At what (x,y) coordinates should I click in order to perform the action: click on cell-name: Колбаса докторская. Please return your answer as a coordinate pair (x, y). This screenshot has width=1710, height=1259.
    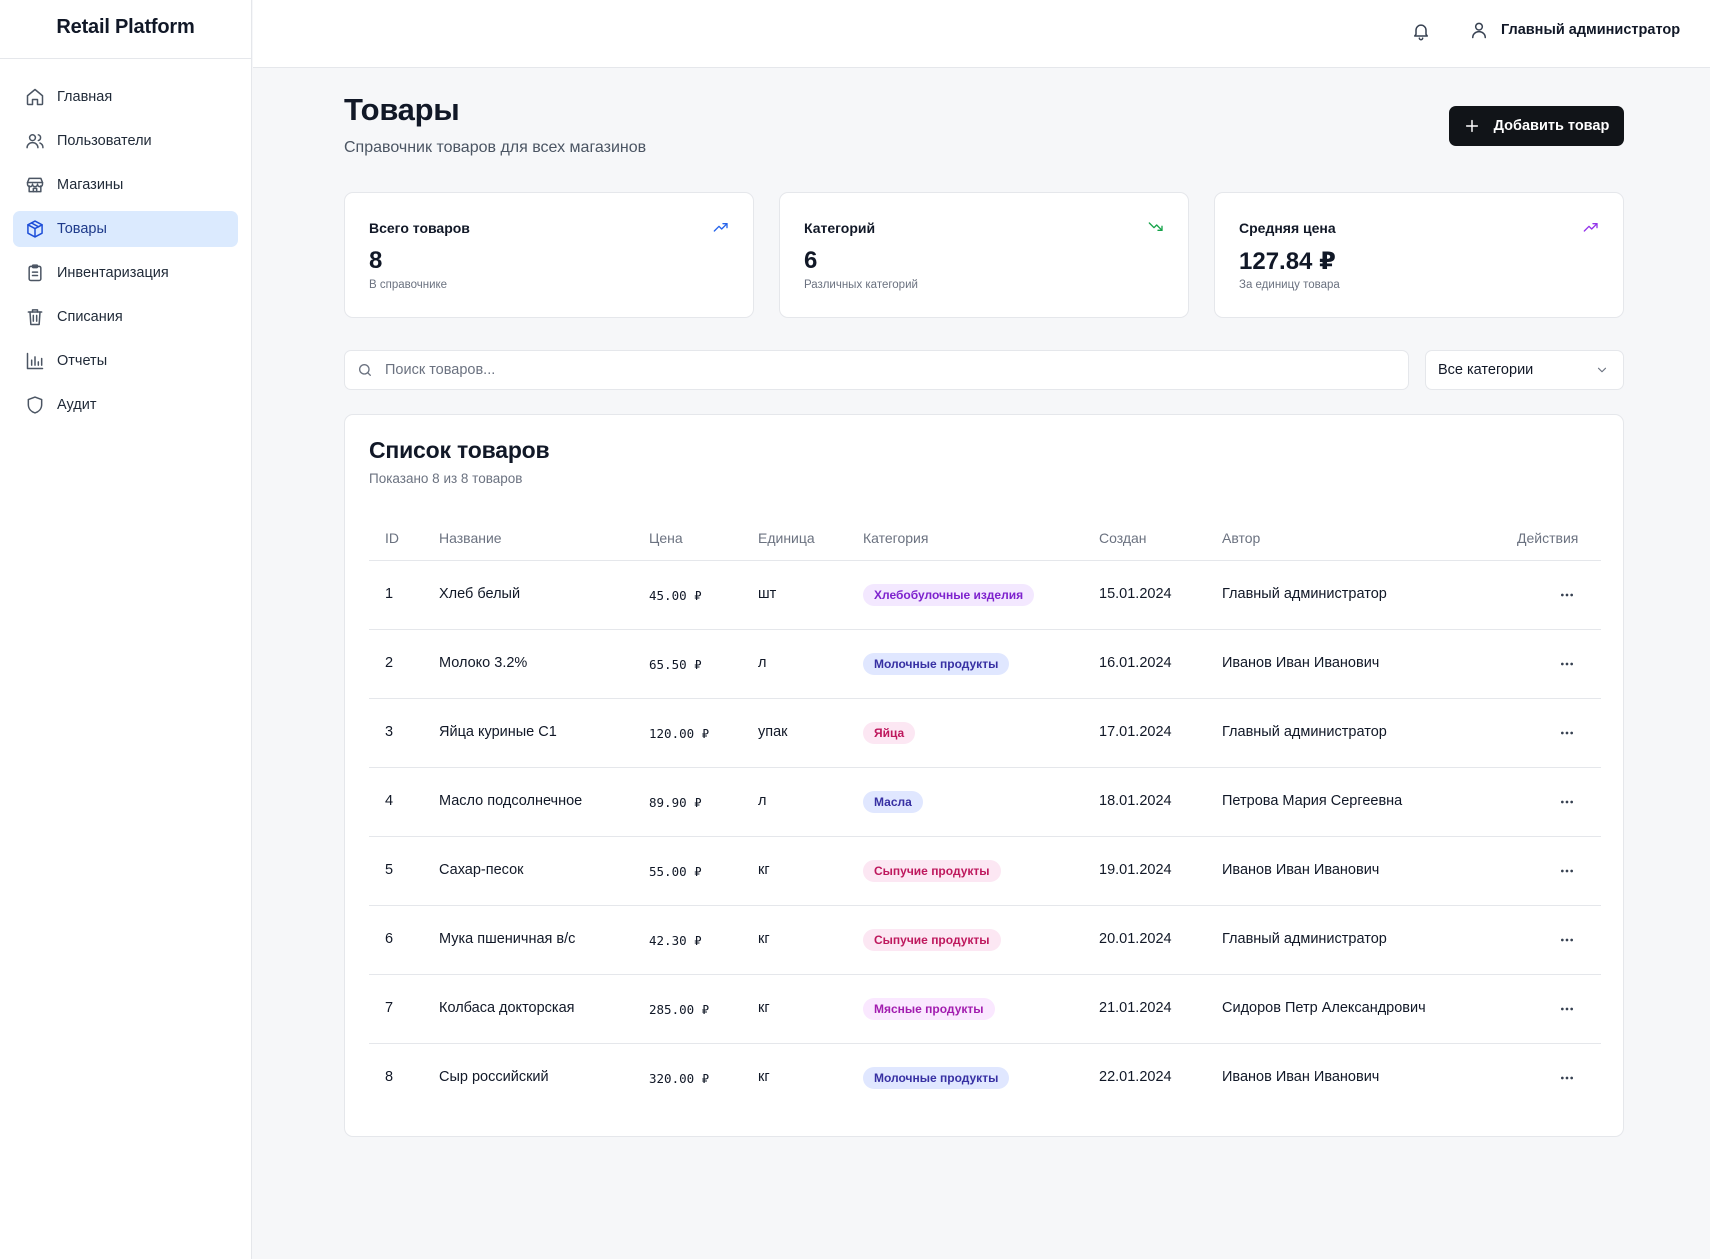
    Looking at the image, I should click on (507, 1008).